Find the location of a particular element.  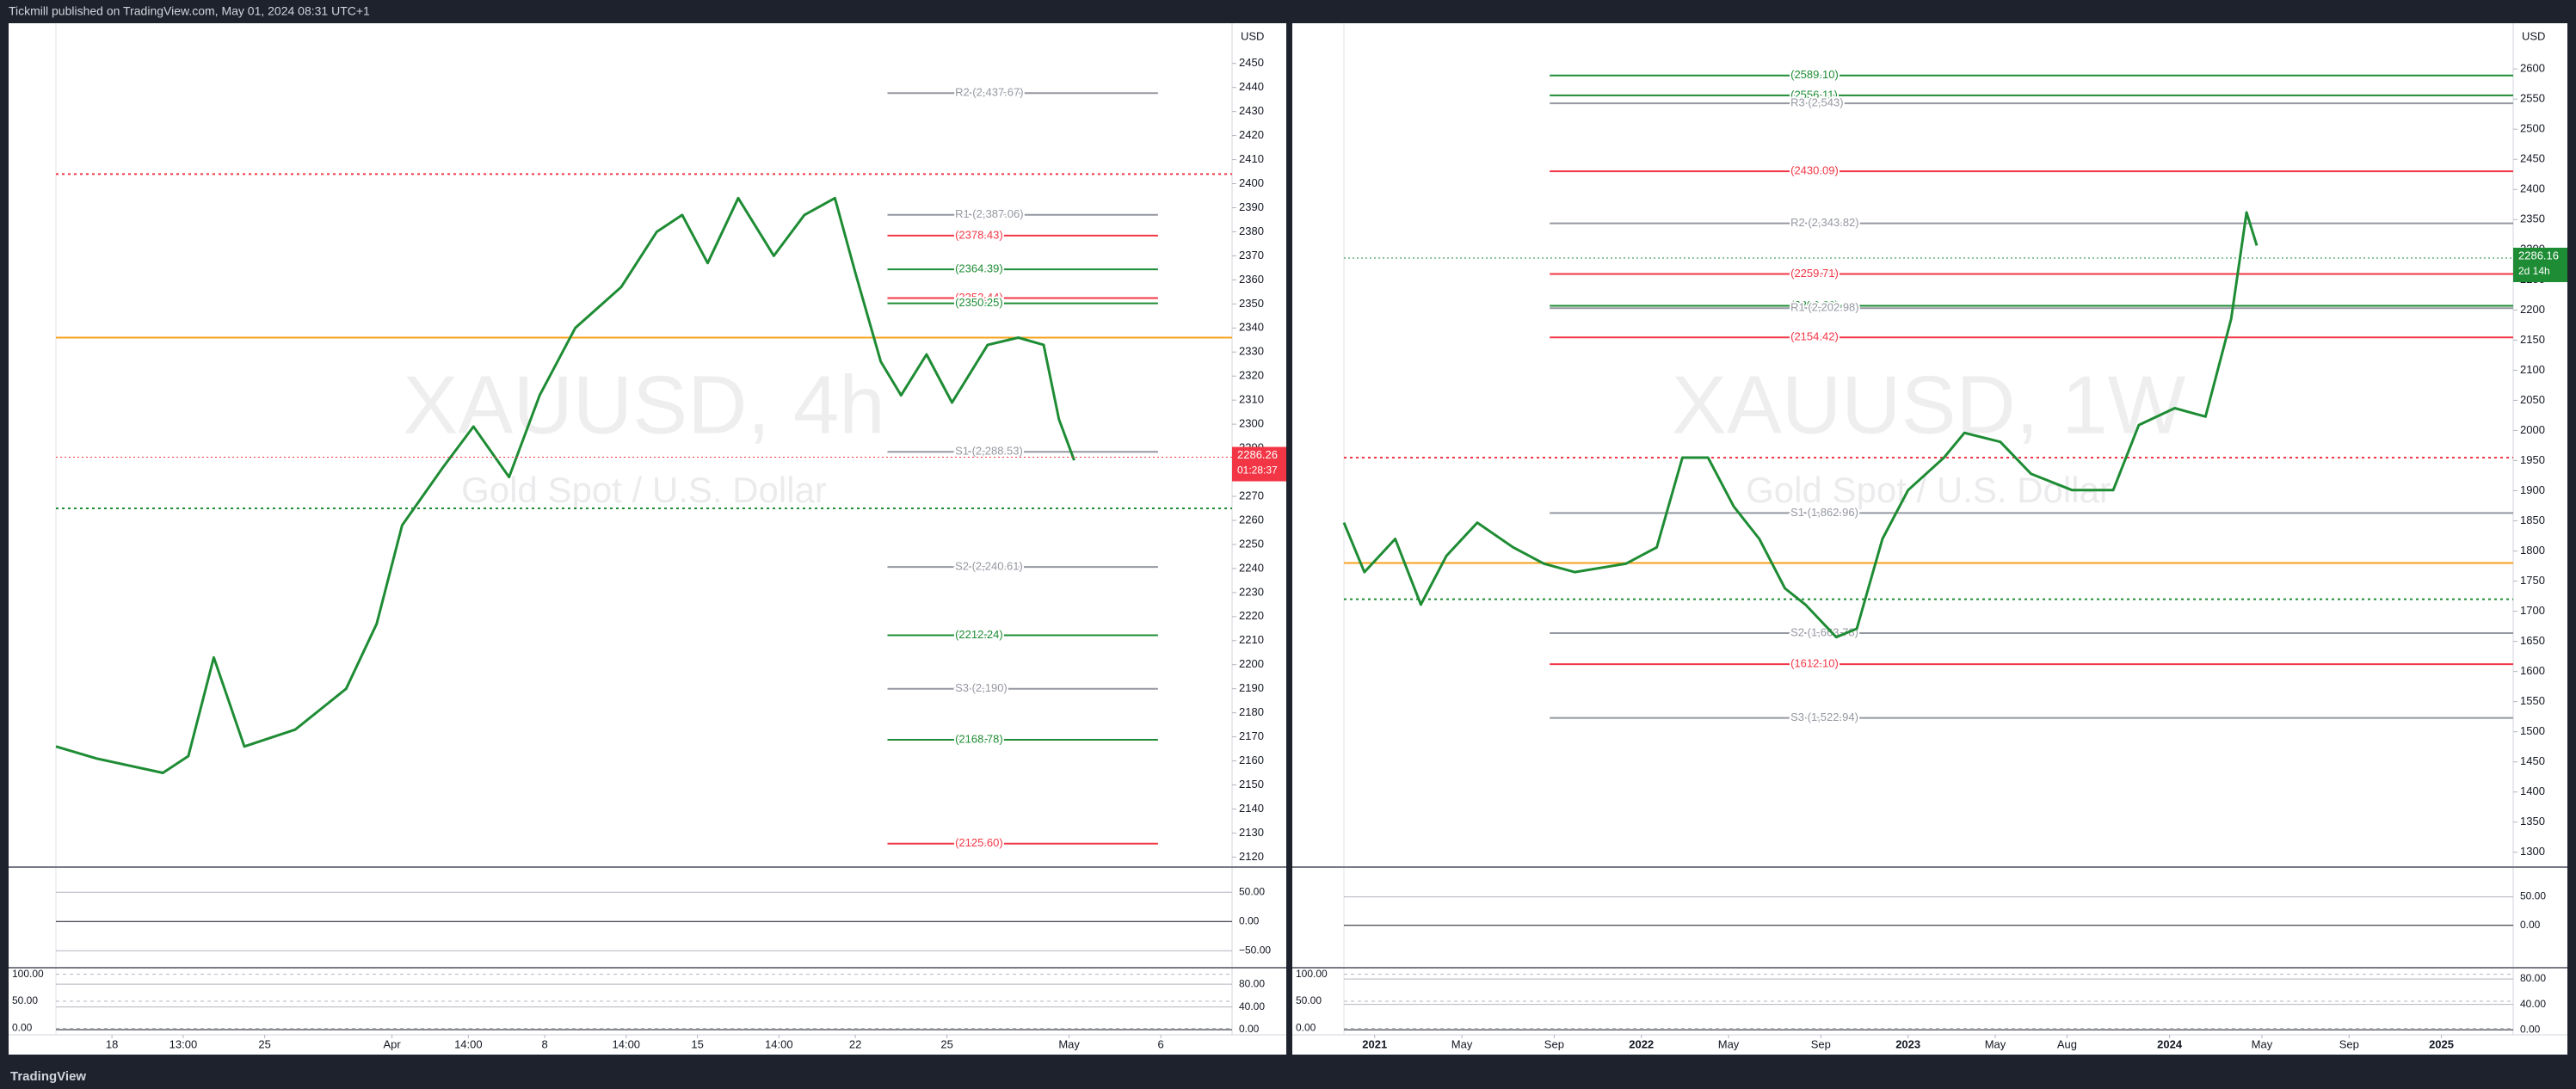

y-tick-label: 2000 is located at coordinates (2532, 429).